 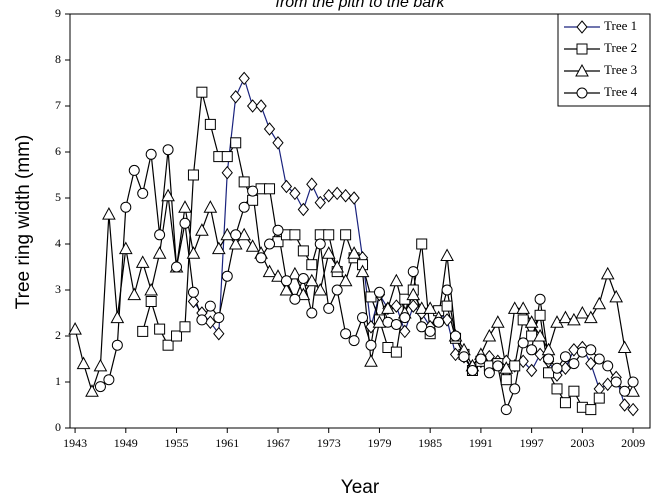 What do you see at coordinates (379, 443) in the screenshot?
I see `x-tick-label: 1979` at bounding box center [379, 443].